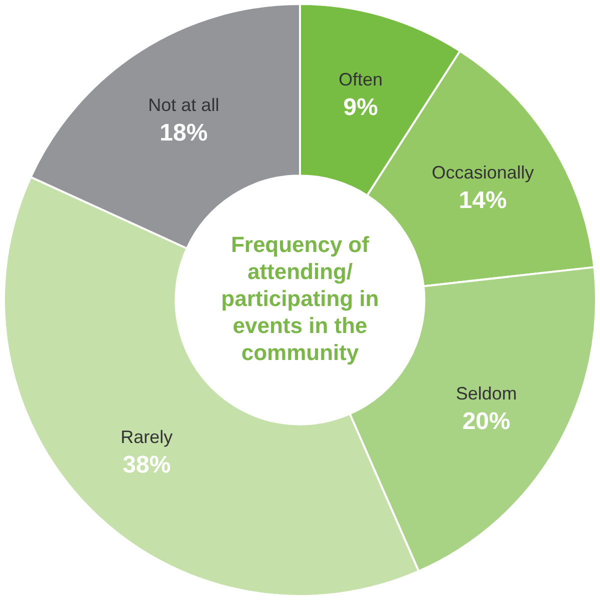 The height and width of the screenshot is (600, 600). I want to click on data-label: 20%, so click(486, 422).